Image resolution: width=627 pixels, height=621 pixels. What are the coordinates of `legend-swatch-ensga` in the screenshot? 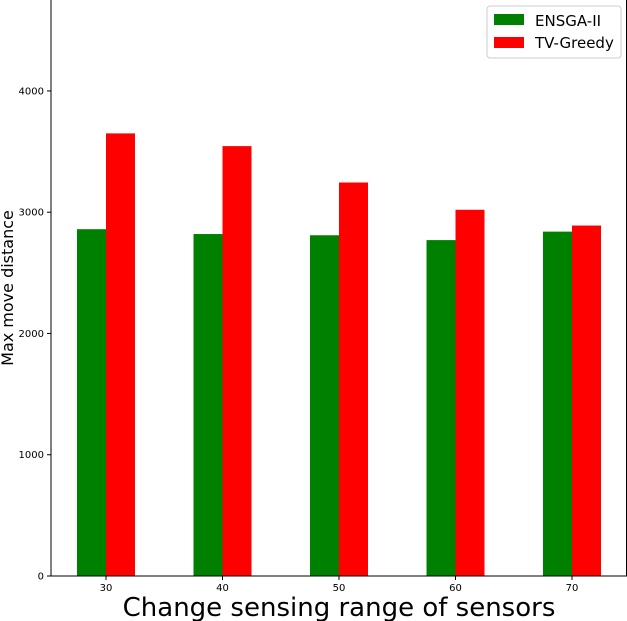 It's located at (509, 19).